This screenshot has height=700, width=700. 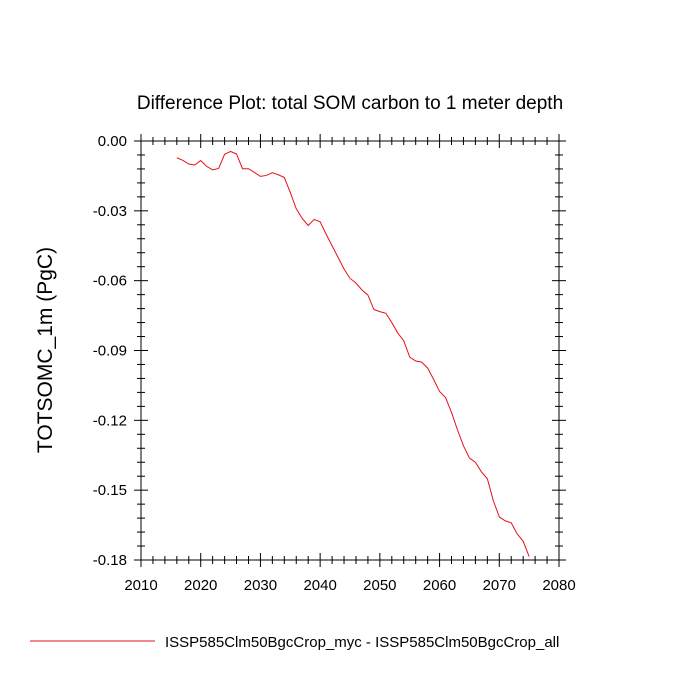 What do you see at coordinates (558, 585) in the screenshot?
I see `x-tick-label: 2080` at bounding box center [558, 585].